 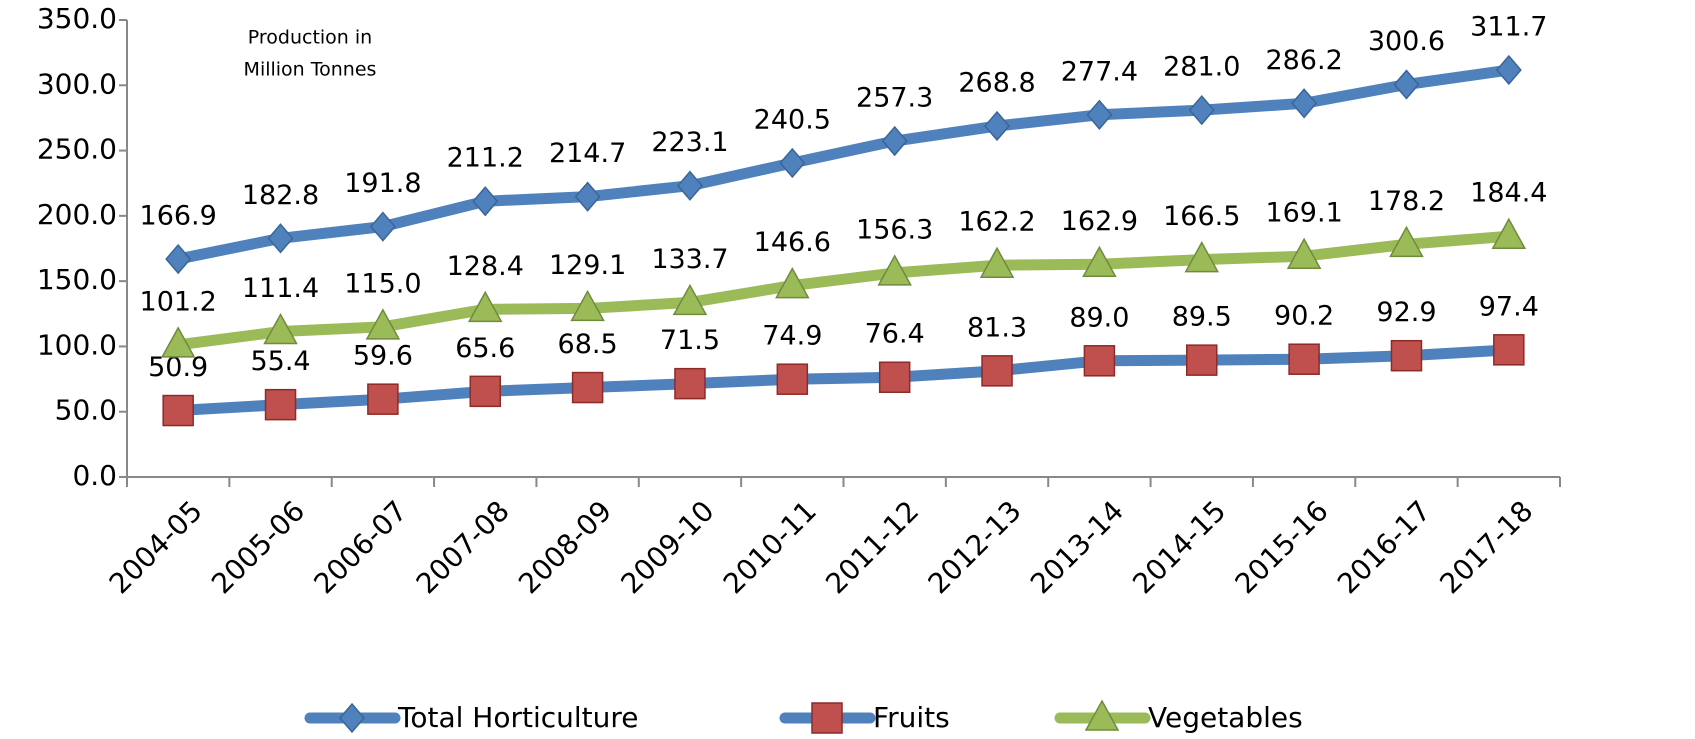 I want to click on data-label: 89.0, so click(x=1099, y=317).